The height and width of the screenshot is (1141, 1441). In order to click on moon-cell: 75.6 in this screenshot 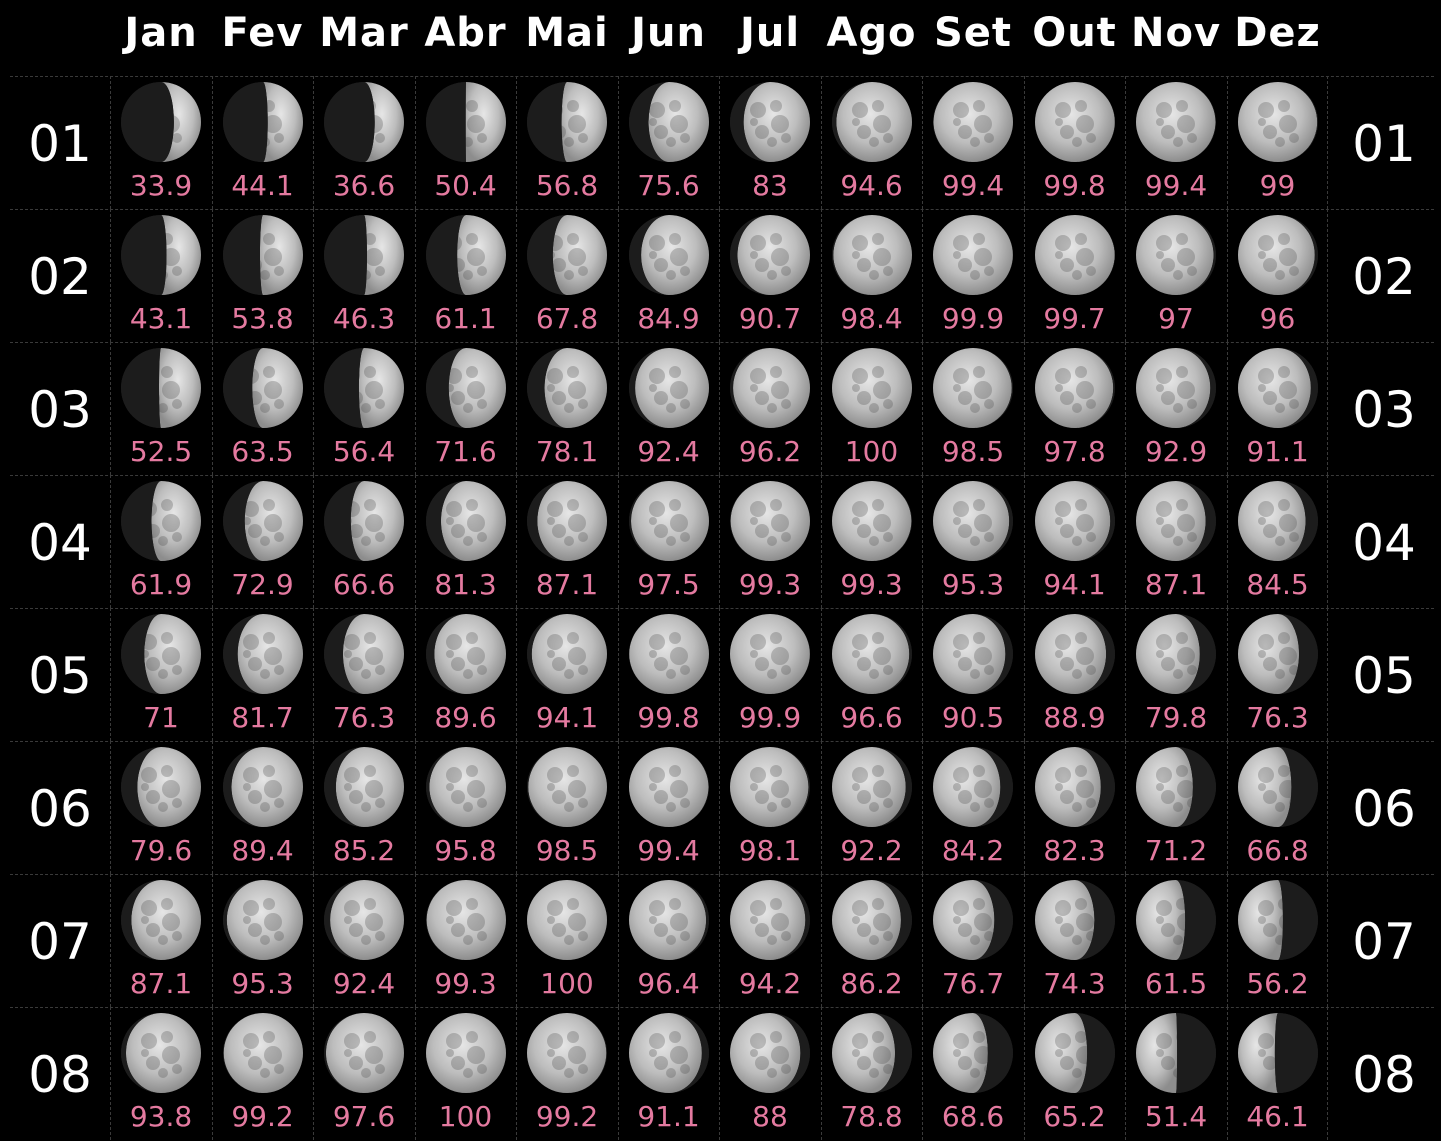, I will do `click(668, 142)`.